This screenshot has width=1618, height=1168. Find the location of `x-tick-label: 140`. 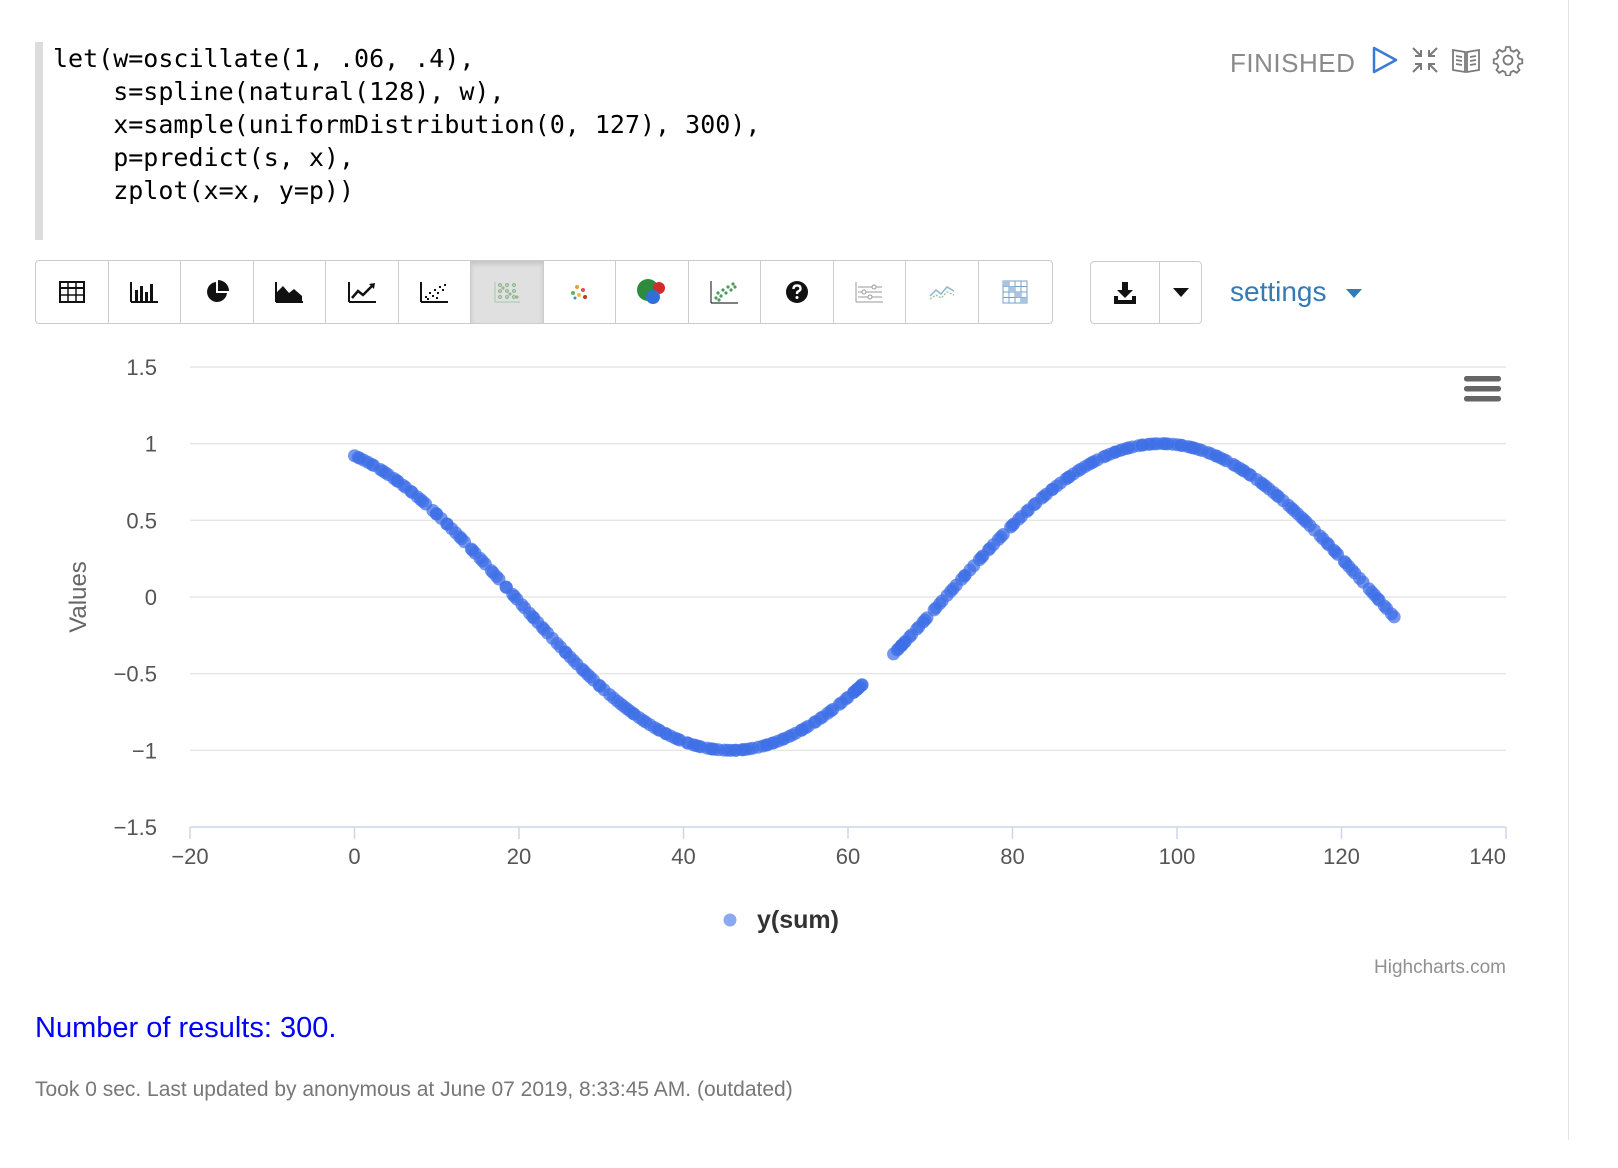

x-tick-label: 140 is located at coordinates (1487, 856).